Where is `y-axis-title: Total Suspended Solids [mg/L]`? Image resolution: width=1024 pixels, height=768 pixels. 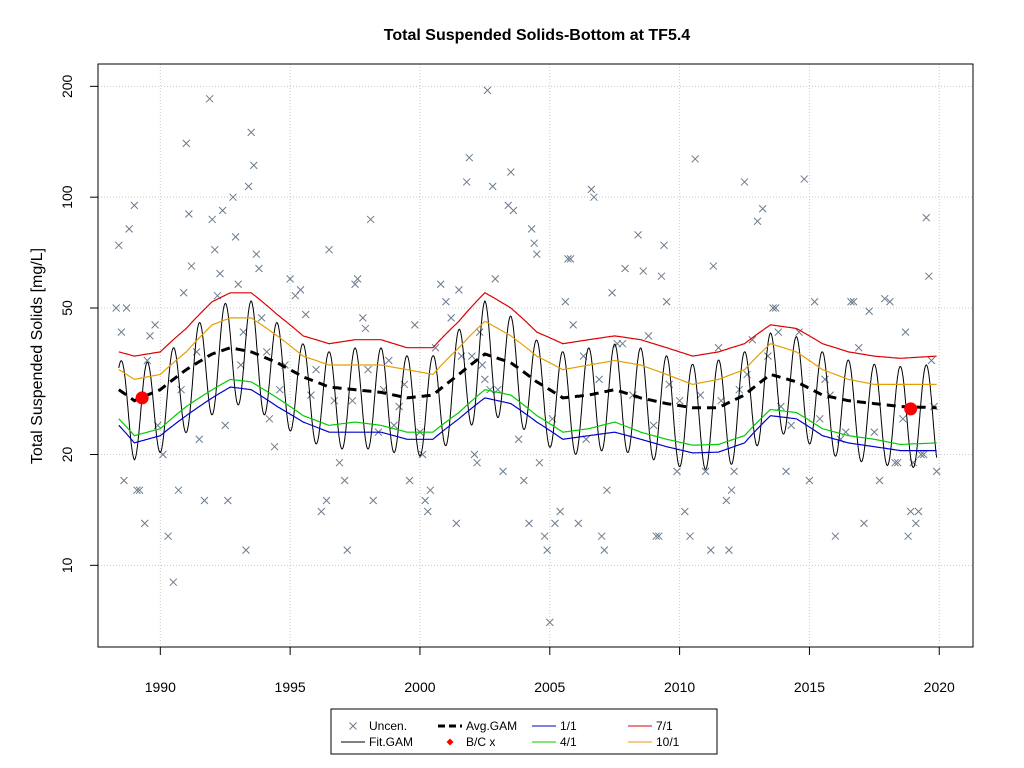
y-axis-title: Total Suspended Solids [mg/L] is located at coordinates (37, 356).